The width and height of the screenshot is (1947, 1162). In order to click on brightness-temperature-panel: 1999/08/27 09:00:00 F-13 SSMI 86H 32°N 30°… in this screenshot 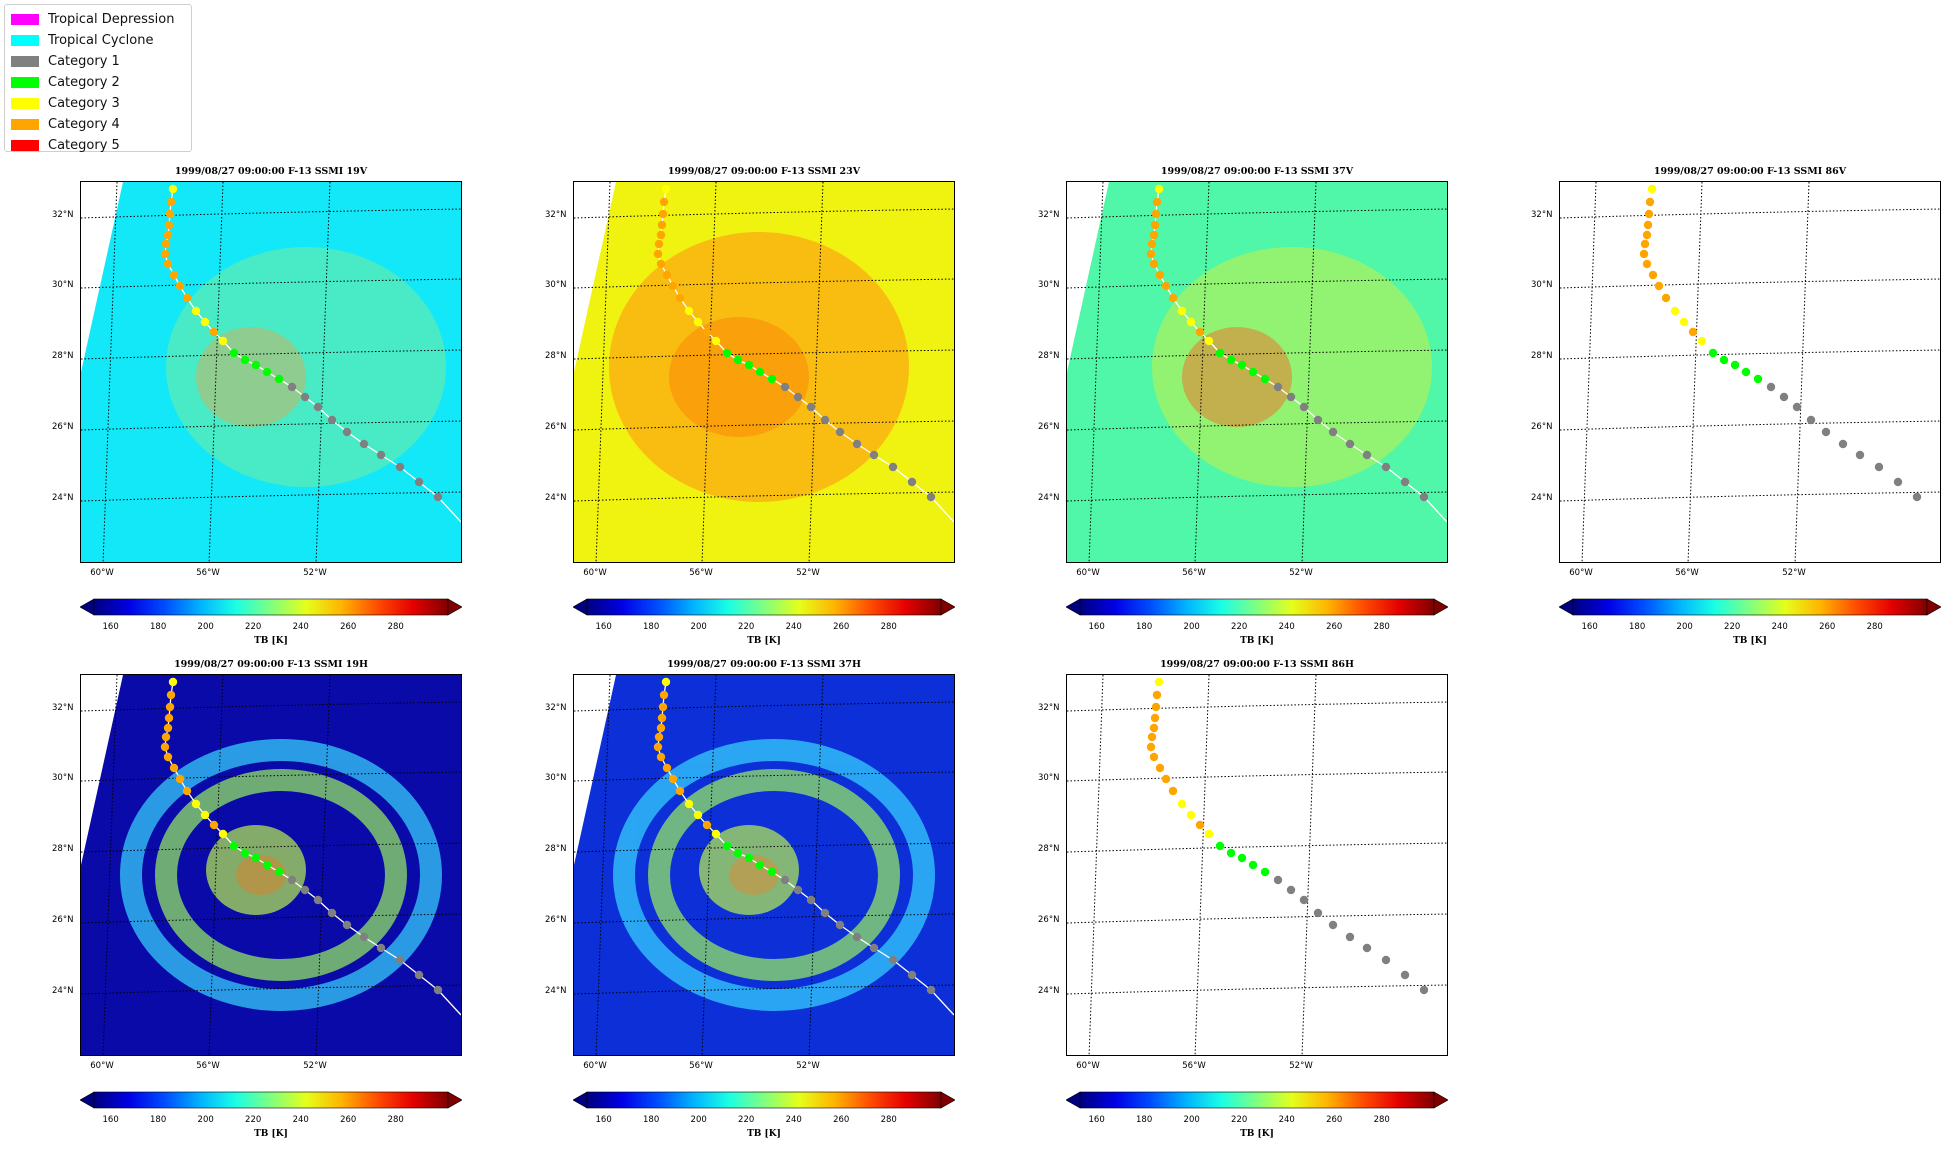, I will do `click(1243, 909)`.